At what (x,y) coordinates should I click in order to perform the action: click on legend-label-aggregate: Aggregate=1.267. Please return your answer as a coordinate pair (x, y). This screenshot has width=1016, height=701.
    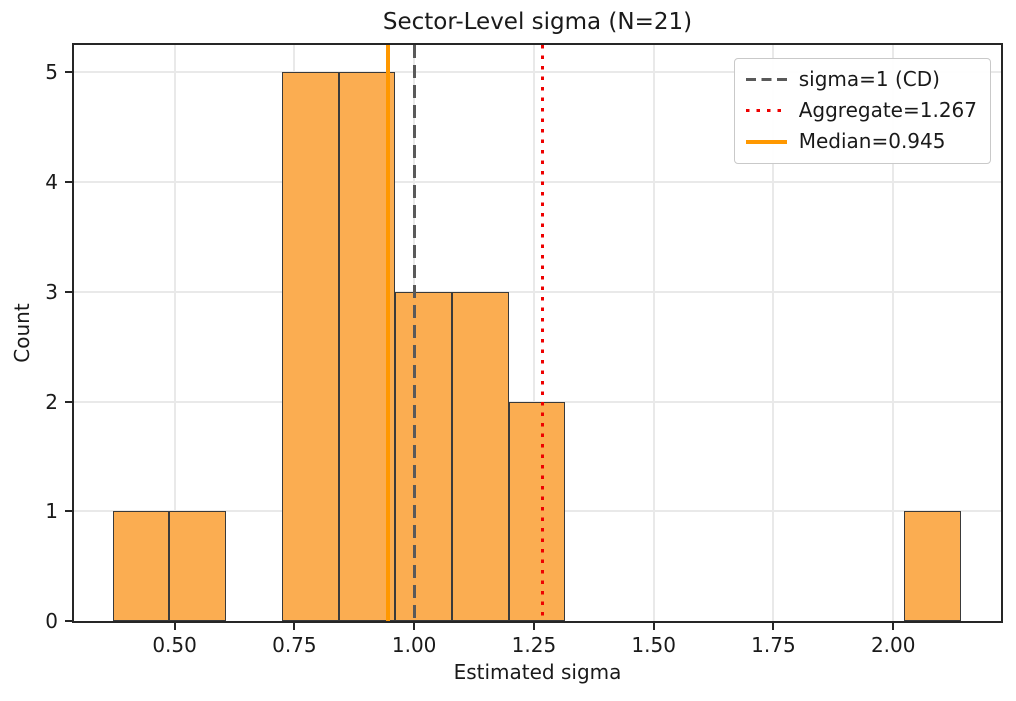
    Looking at the image, I should click on (887, 110).